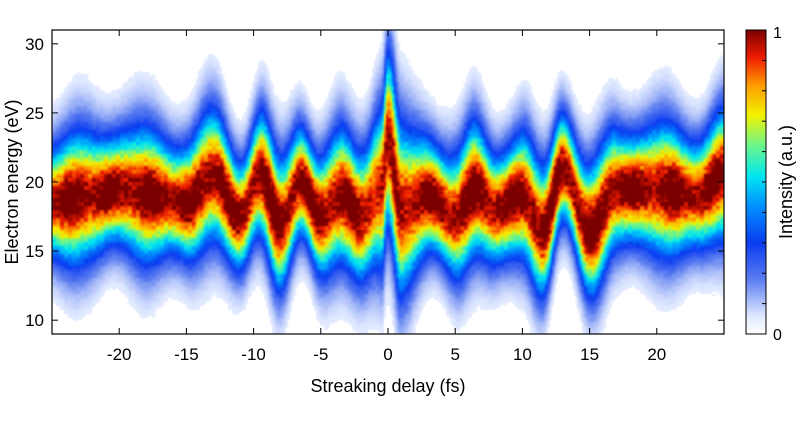  I want to click on colorbar-title: Intensity (a.u.), so click(786, 182).